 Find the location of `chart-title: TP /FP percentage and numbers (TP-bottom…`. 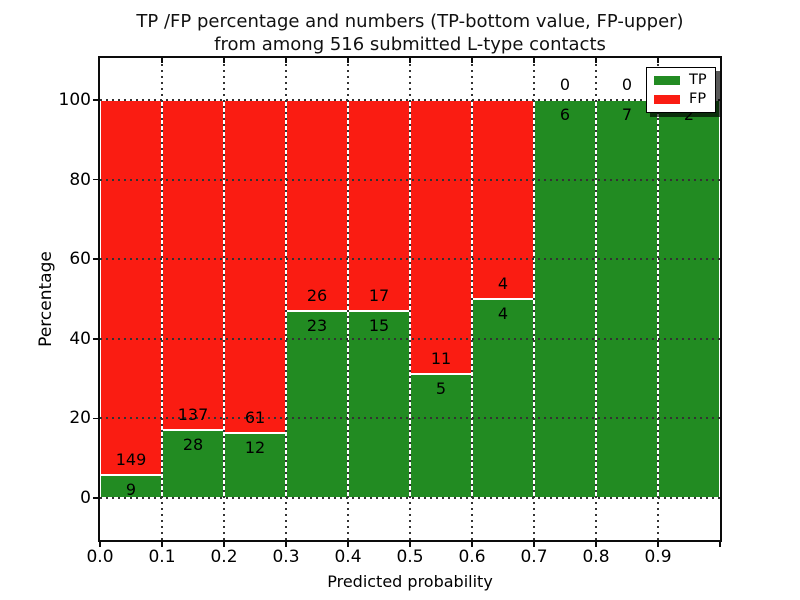

chart-title: TP /FP percentage and numbers (TP-bottom… is located at coordinates (410, 33).